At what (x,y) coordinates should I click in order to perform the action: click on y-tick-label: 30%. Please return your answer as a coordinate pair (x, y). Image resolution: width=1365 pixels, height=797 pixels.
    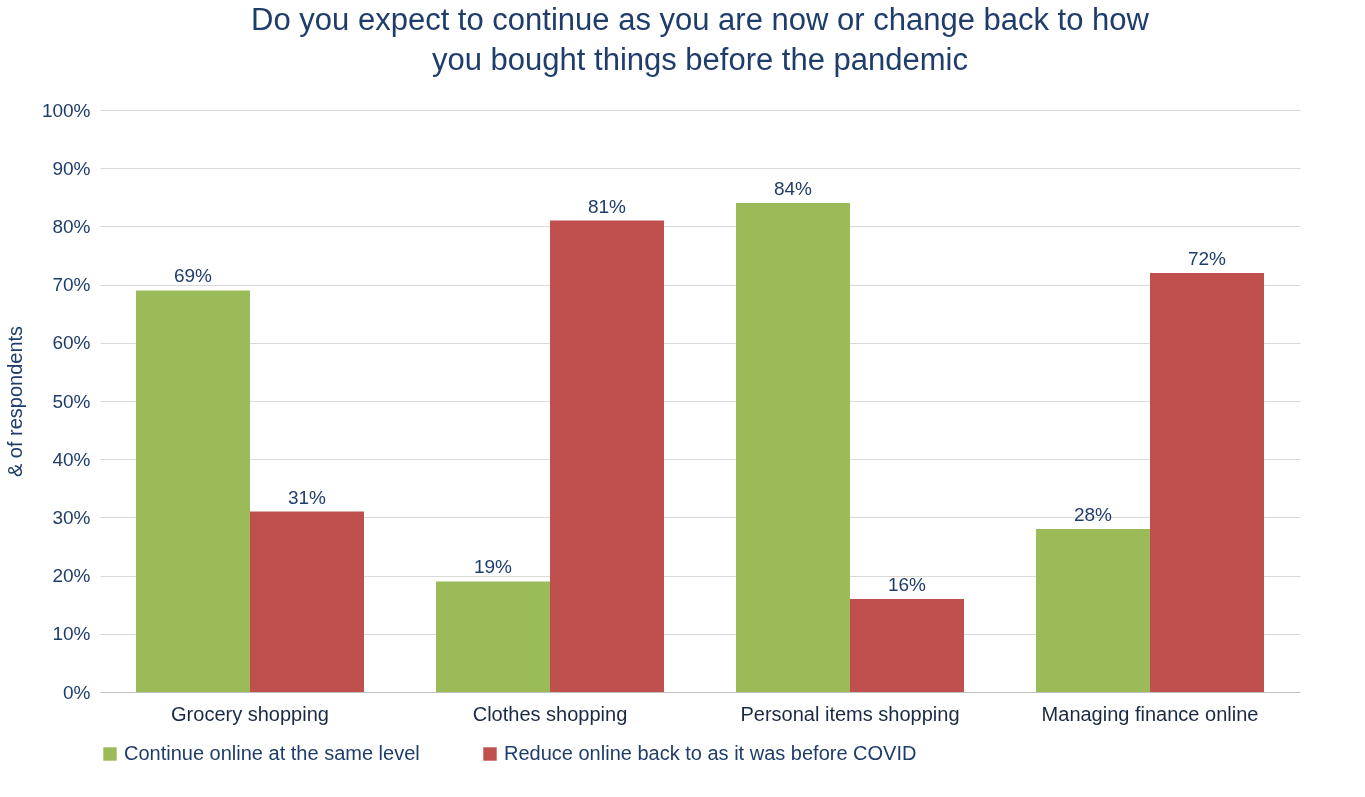
    Looking at the image, I should click on (71, 517).